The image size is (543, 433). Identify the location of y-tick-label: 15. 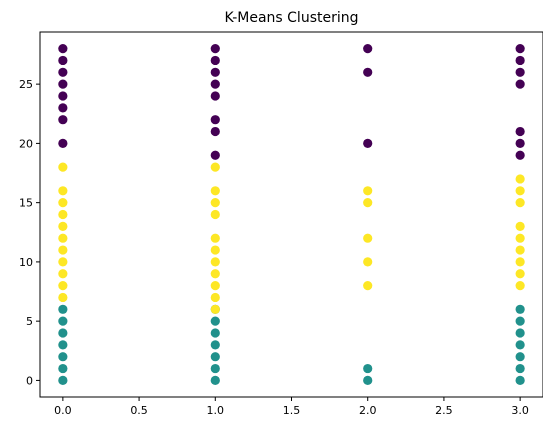
(26, 203).